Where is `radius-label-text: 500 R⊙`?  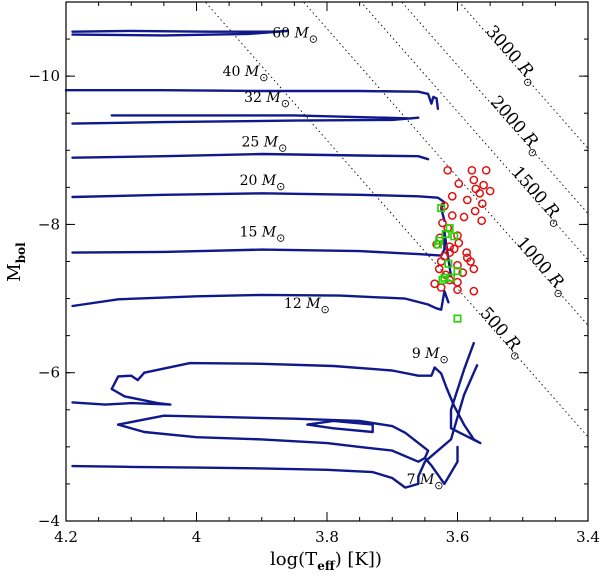 radius-label-text: 500 R⊙ is located at coordinates (501, 333).